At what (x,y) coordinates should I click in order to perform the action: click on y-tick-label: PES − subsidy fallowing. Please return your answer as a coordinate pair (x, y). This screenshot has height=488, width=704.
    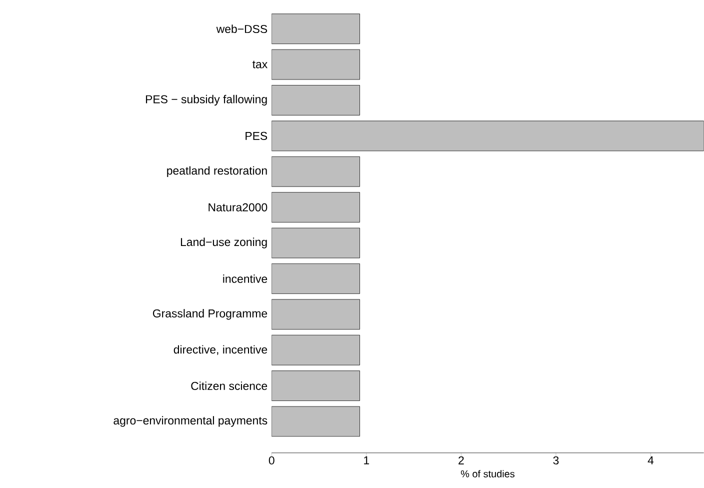
    Looking at the image, I should click on (206, 100).